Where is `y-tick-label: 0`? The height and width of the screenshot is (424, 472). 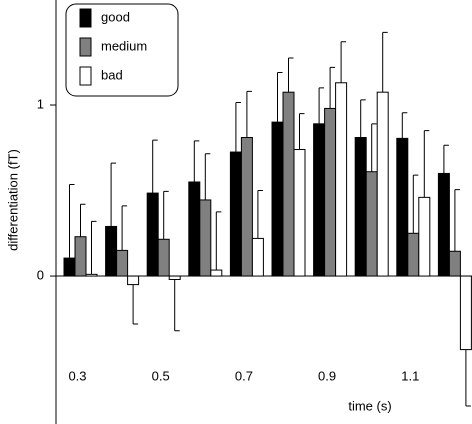 y-tick-label: 0 is located at coordinates (40, 274).